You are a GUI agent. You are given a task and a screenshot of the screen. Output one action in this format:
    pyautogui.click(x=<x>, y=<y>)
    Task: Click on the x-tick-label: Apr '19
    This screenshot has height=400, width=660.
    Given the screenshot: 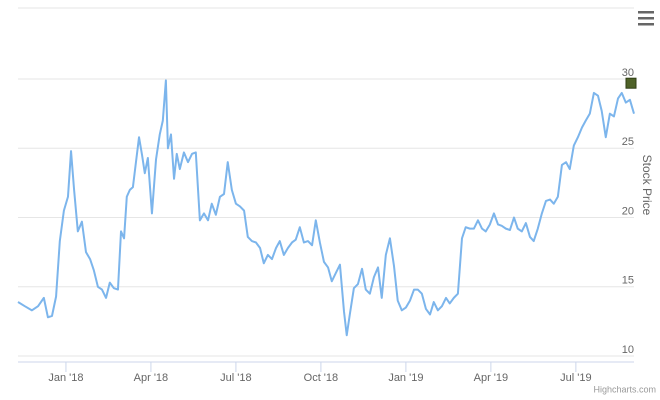 What is the action you would take?
    pyautogui.click(x=491, y=378)
    